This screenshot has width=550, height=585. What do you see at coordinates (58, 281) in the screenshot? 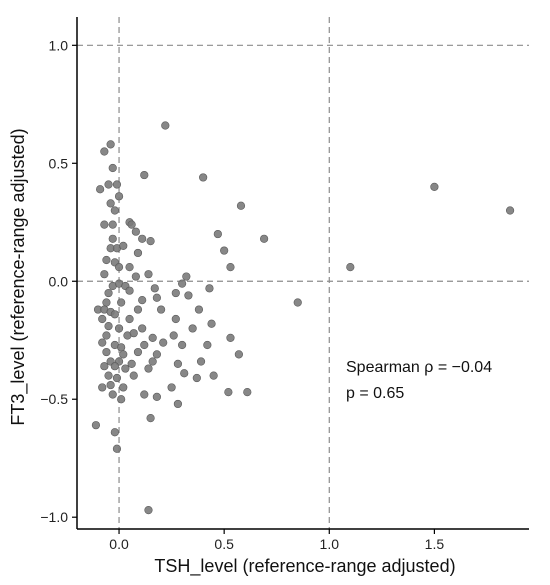
I see `y-axis-ticks: −1.0 −0.5 0.0 0.5 1.0` at bounding box center [58, 281].